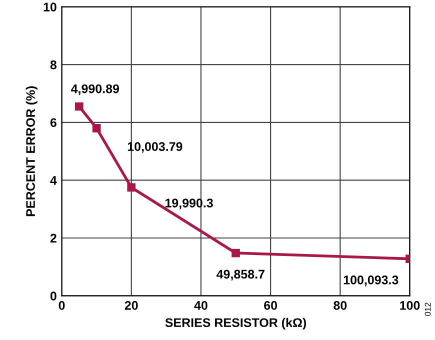 This screenshot has width=435, height=340. I want to click on x-tick-label: 100, so click(410, 305).